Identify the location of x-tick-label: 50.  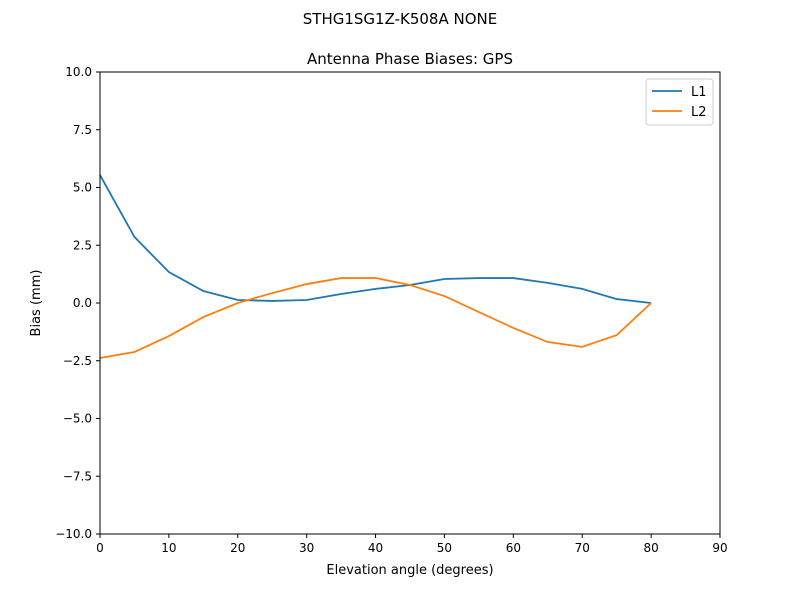
(444, 548).